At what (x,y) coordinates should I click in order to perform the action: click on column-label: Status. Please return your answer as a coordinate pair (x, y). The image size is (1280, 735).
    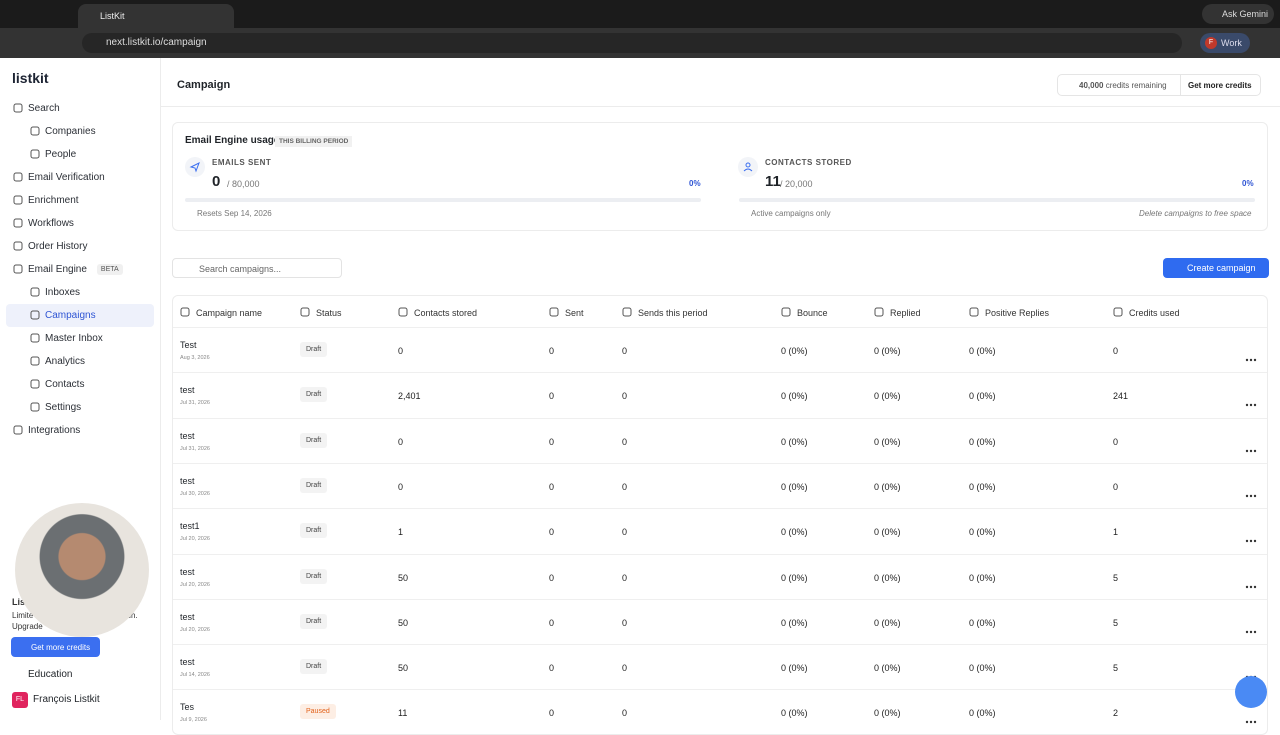
    Looking at the image, I should click on (329, 313).